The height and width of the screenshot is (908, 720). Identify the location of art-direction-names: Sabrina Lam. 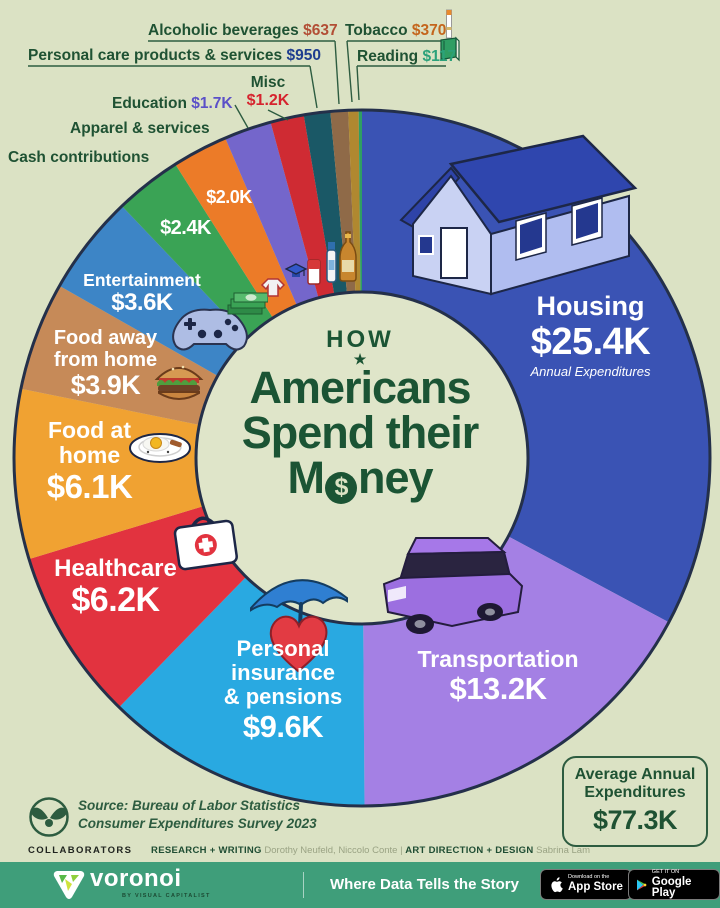
(563, 850).